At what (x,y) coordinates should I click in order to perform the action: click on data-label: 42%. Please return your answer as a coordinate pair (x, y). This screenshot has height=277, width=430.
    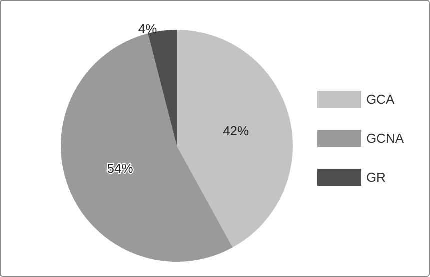
    Looking at the image, I should click on (236, 130).